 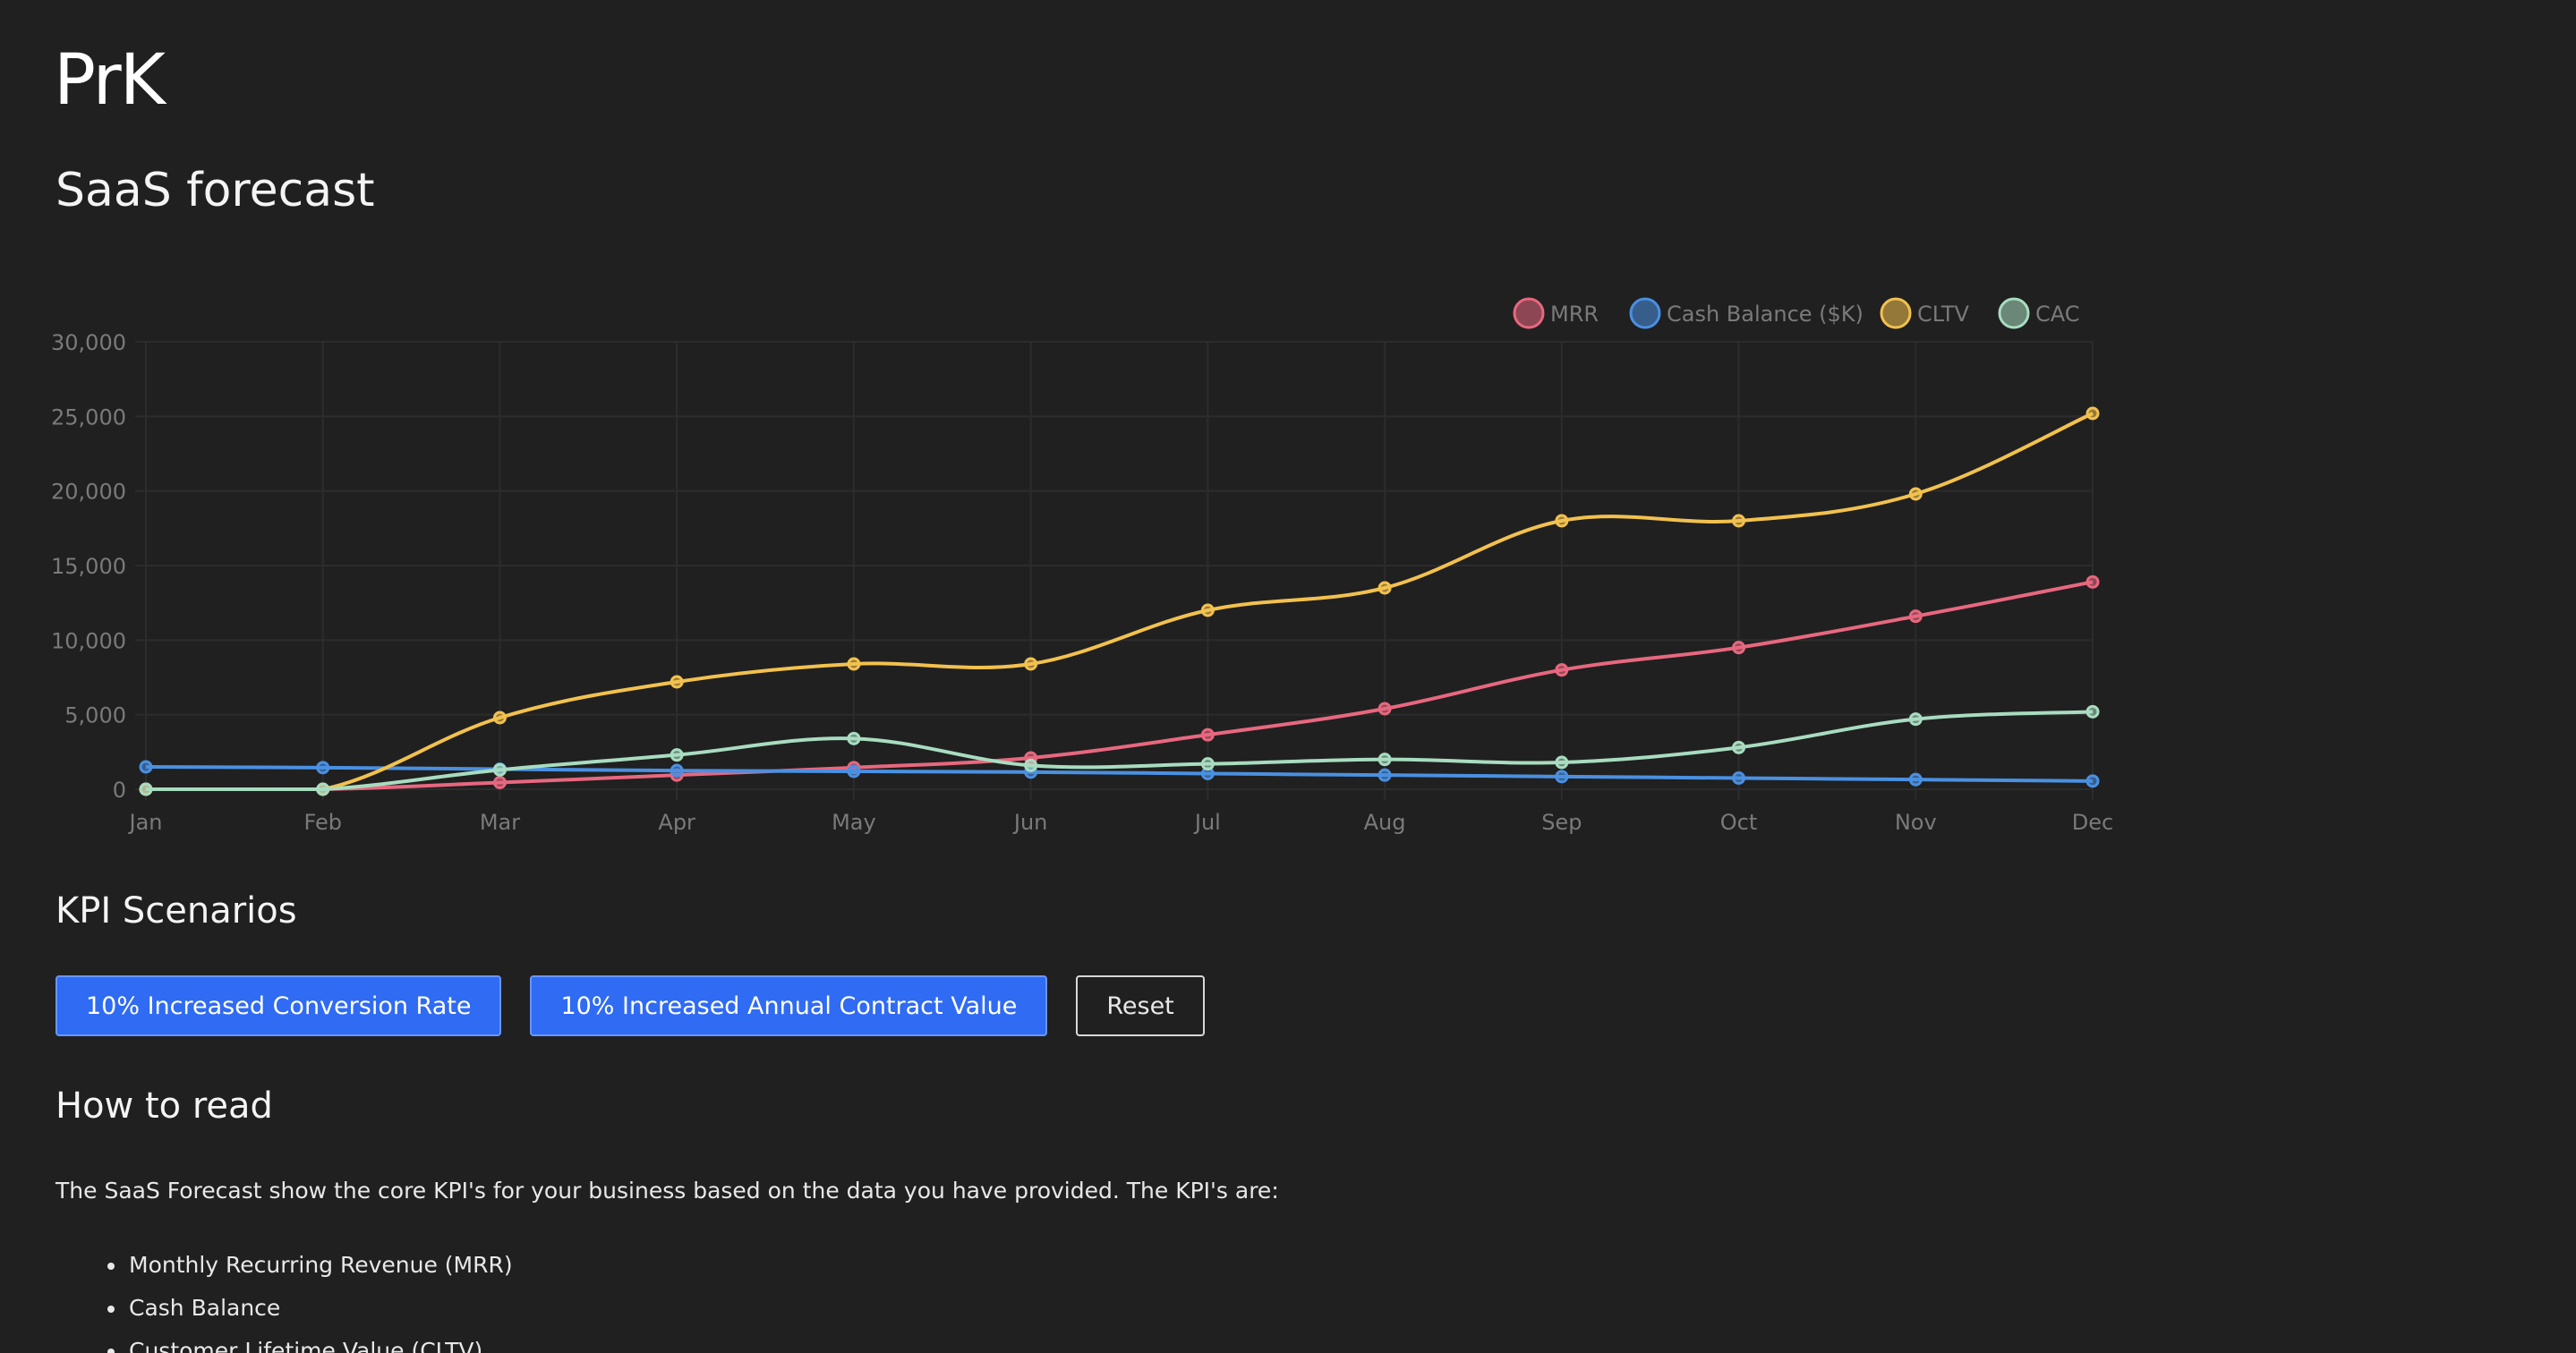 What do you see at coordinates (1916, 822) in the screenshot?
I see `x-tick-label: Nov` at bounding box center [1916, 822].